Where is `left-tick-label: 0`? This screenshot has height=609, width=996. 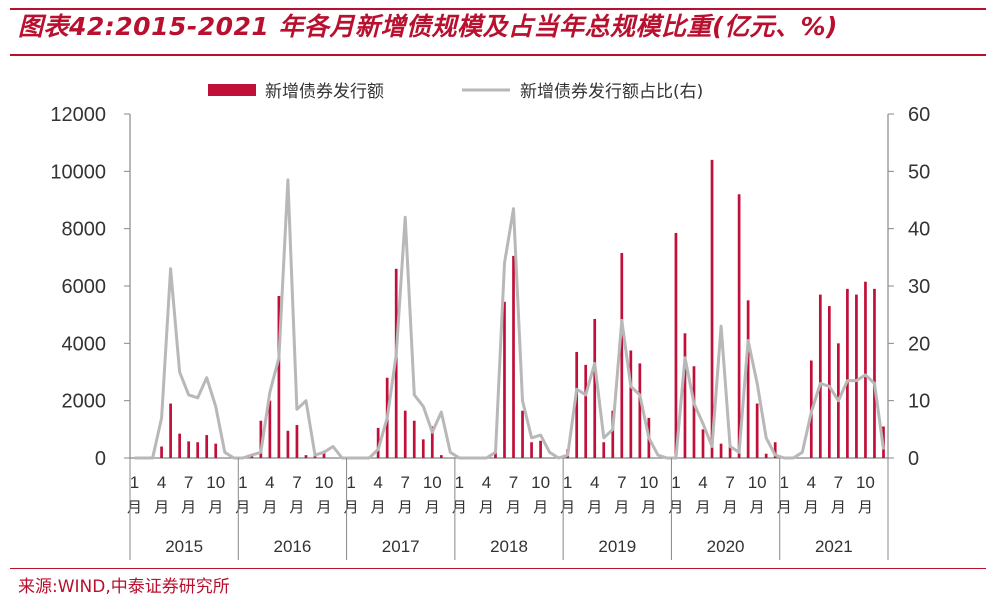
left-tick-label: 0 is located at coordinates (100, 459).